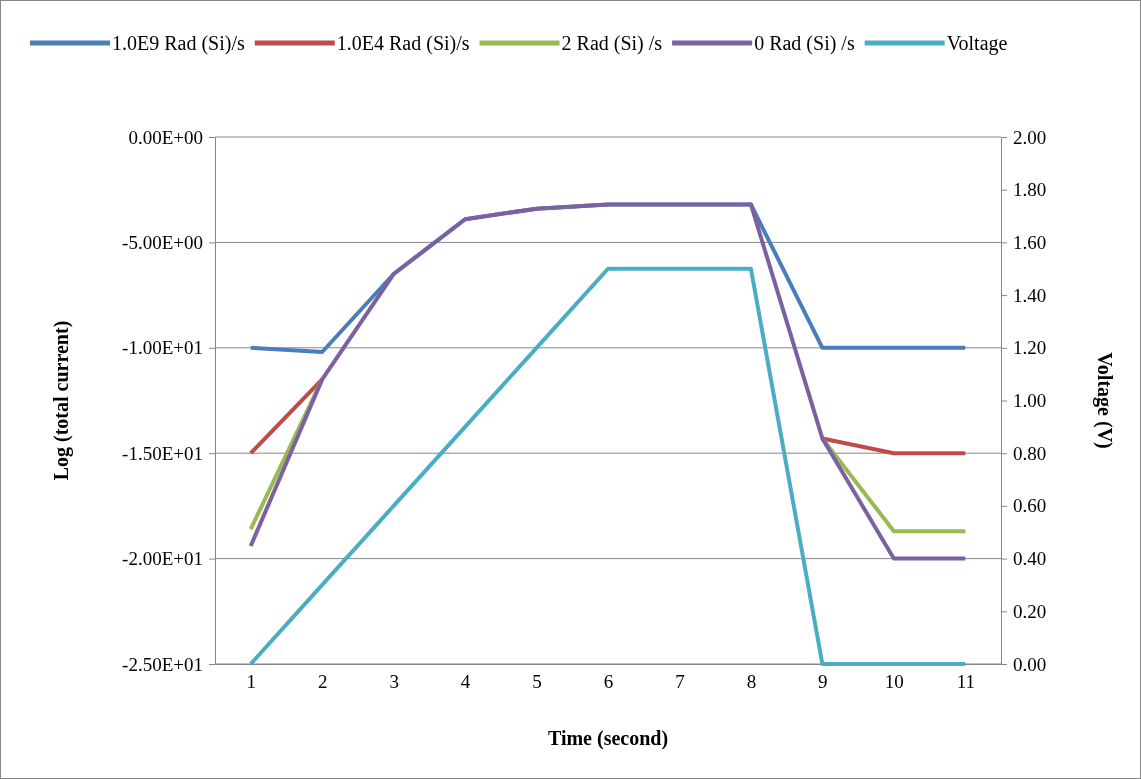 The width and height of the screenshot is (1141, 779). I want to click on legend-label: 1.0E9 Rad (Si)/s, so click(178, 43).